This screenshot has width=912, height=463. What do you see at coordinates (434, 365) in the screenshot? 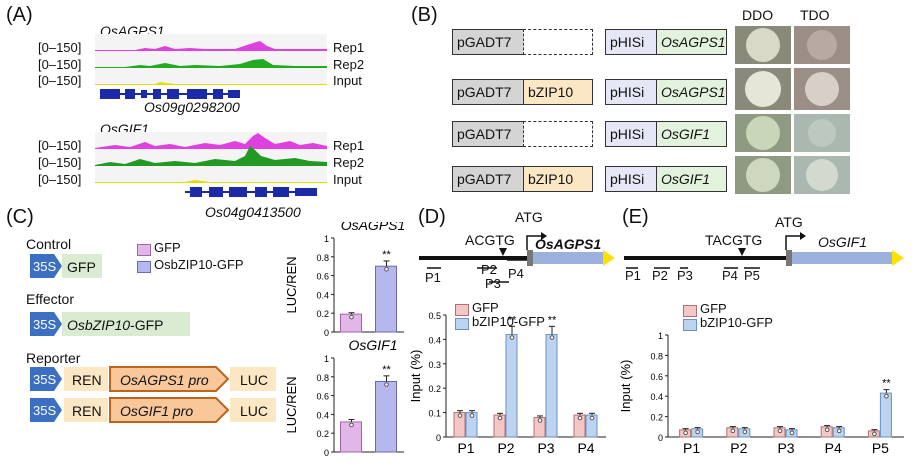
I see `y-tick-label: 0.3` at bounding box center [434, 365].